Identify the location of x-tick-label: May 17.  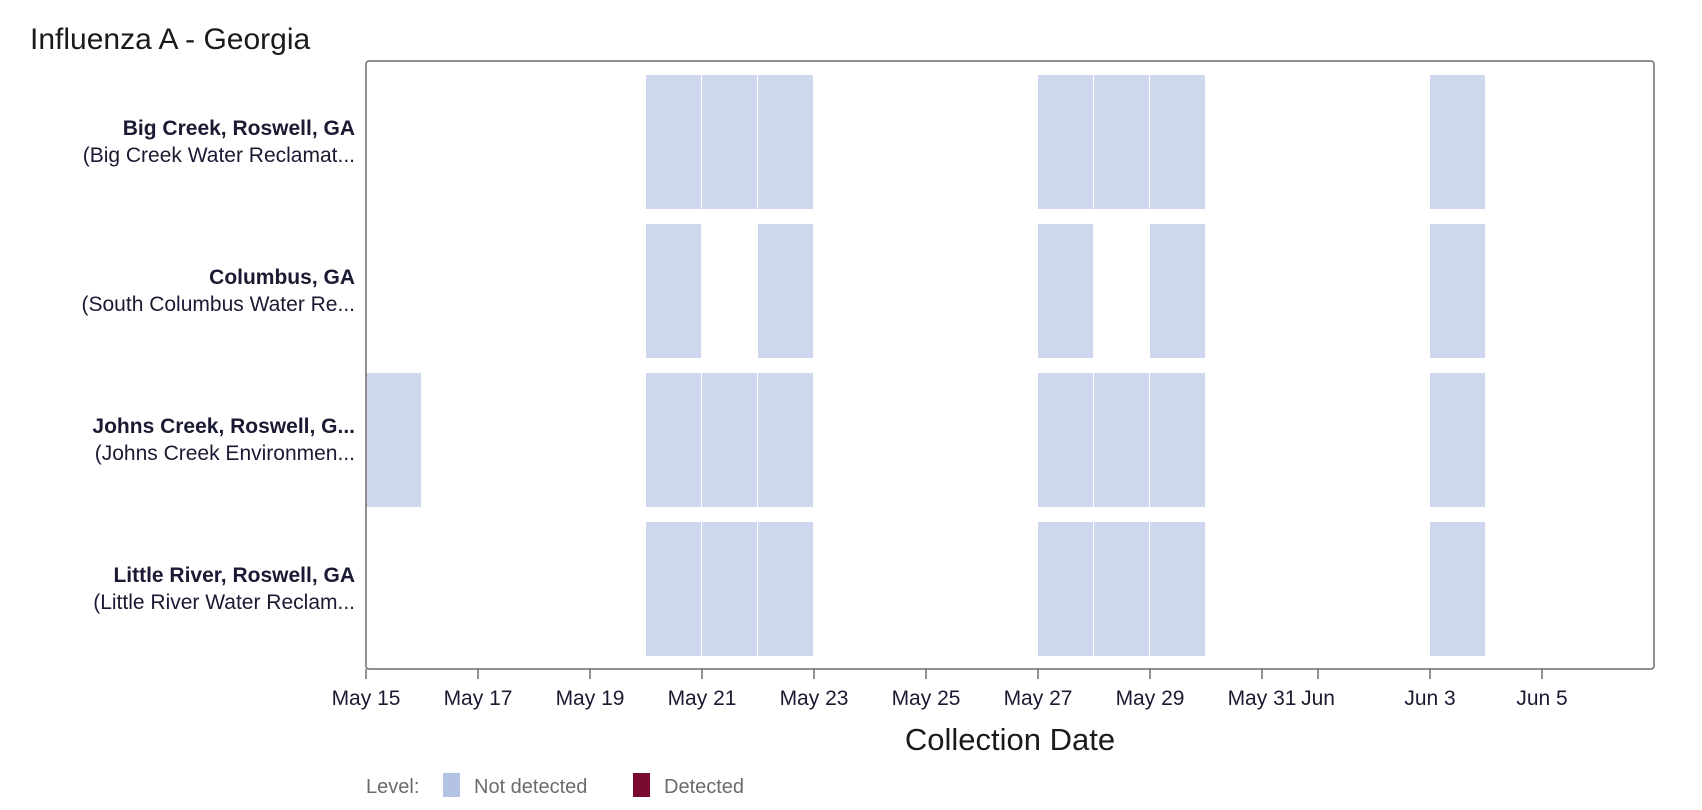
(478, 698).